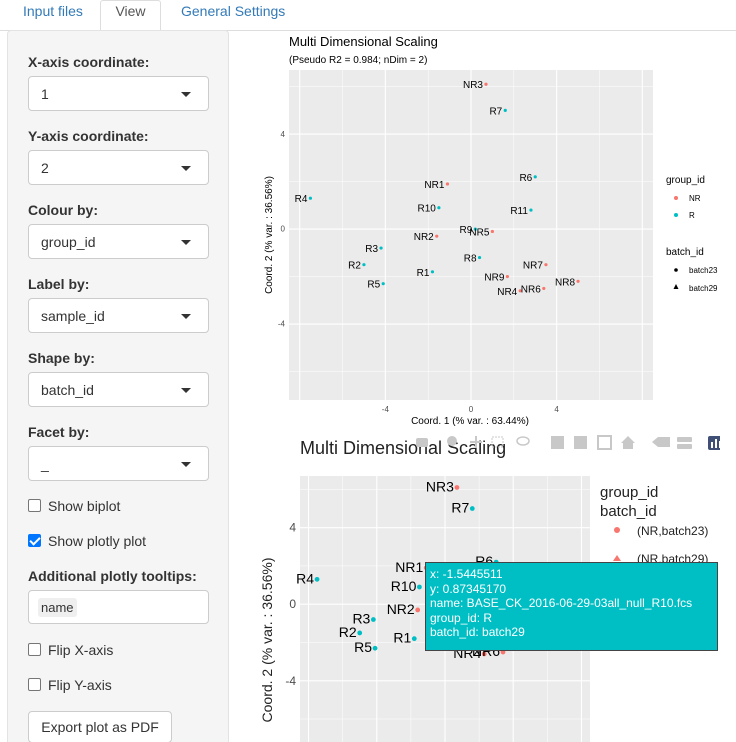 The height and width of the screenshot is (742, 736). What do you see at coordinates (118, 93) in the screenshot?
I see `x-axis-select: 1` at bounding box center [118, 93].